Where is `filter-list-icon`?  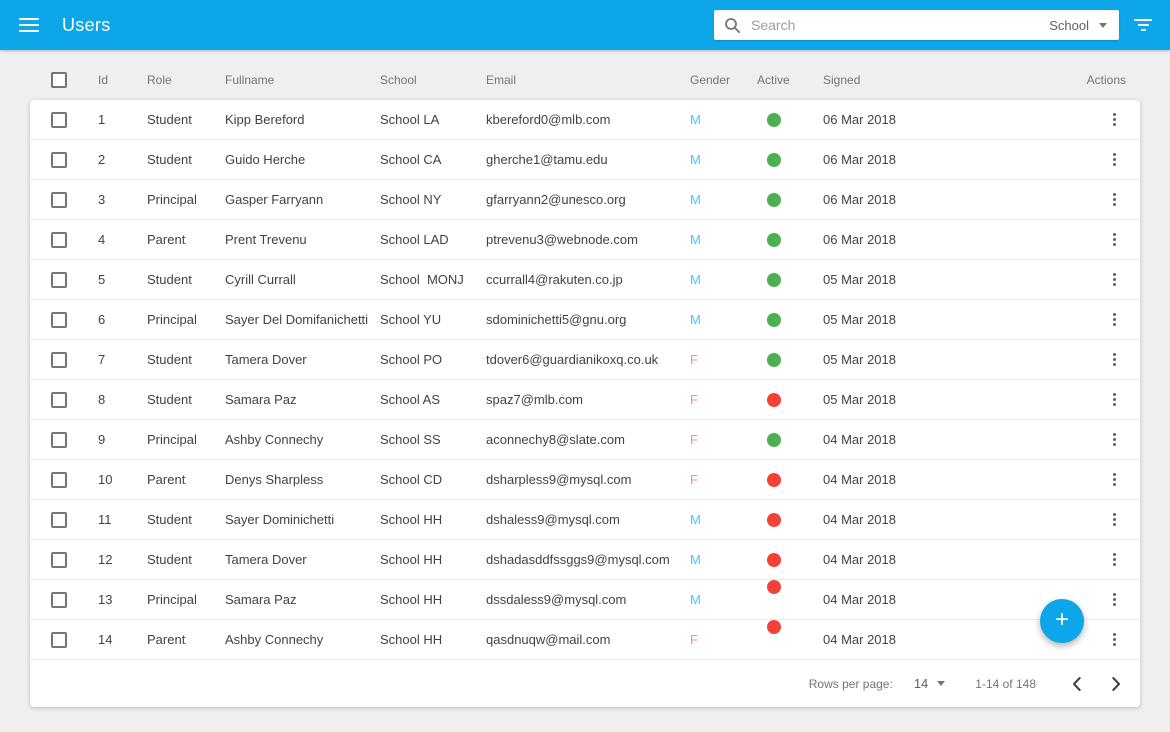
filter-list-icon is located at coordinates (1143, 25).